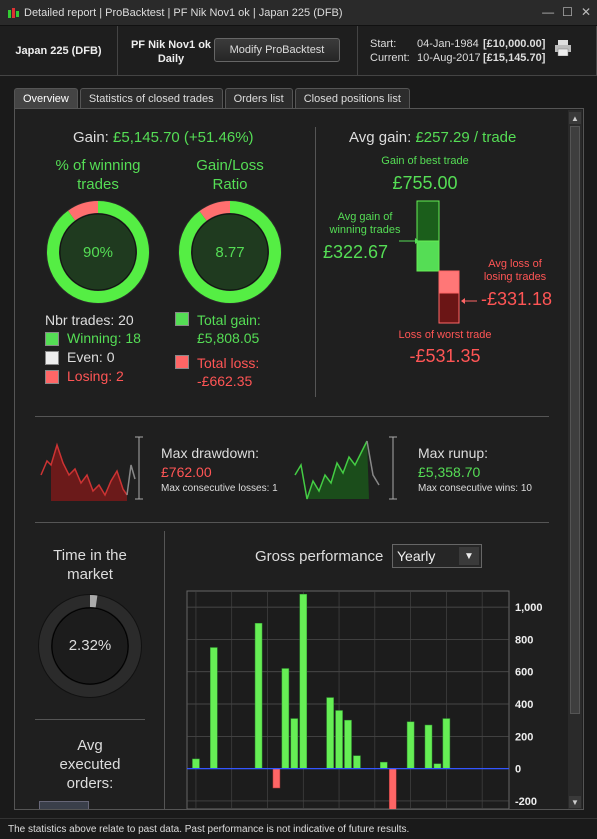 Image resolution: width=597 pixels, height=839 pixels. Describe the element at coordinates (563, 48) in the screenshot. I see `printer-icon` at that location.